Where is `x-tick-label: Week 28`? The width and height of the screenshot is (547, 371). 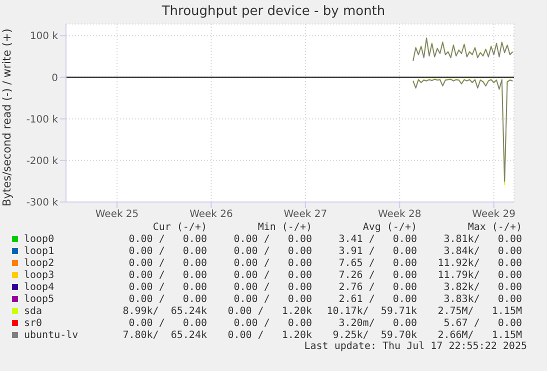 x-tick-label: Week 28 is located at coordinates (400, 214).